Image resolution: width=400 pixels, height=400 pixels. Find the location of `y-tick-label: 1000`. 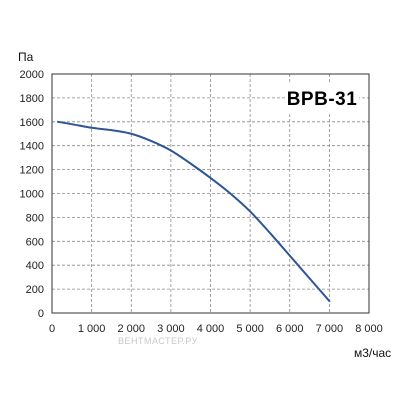

y-tick-label: 1000 is located at coordinates (32, 195).